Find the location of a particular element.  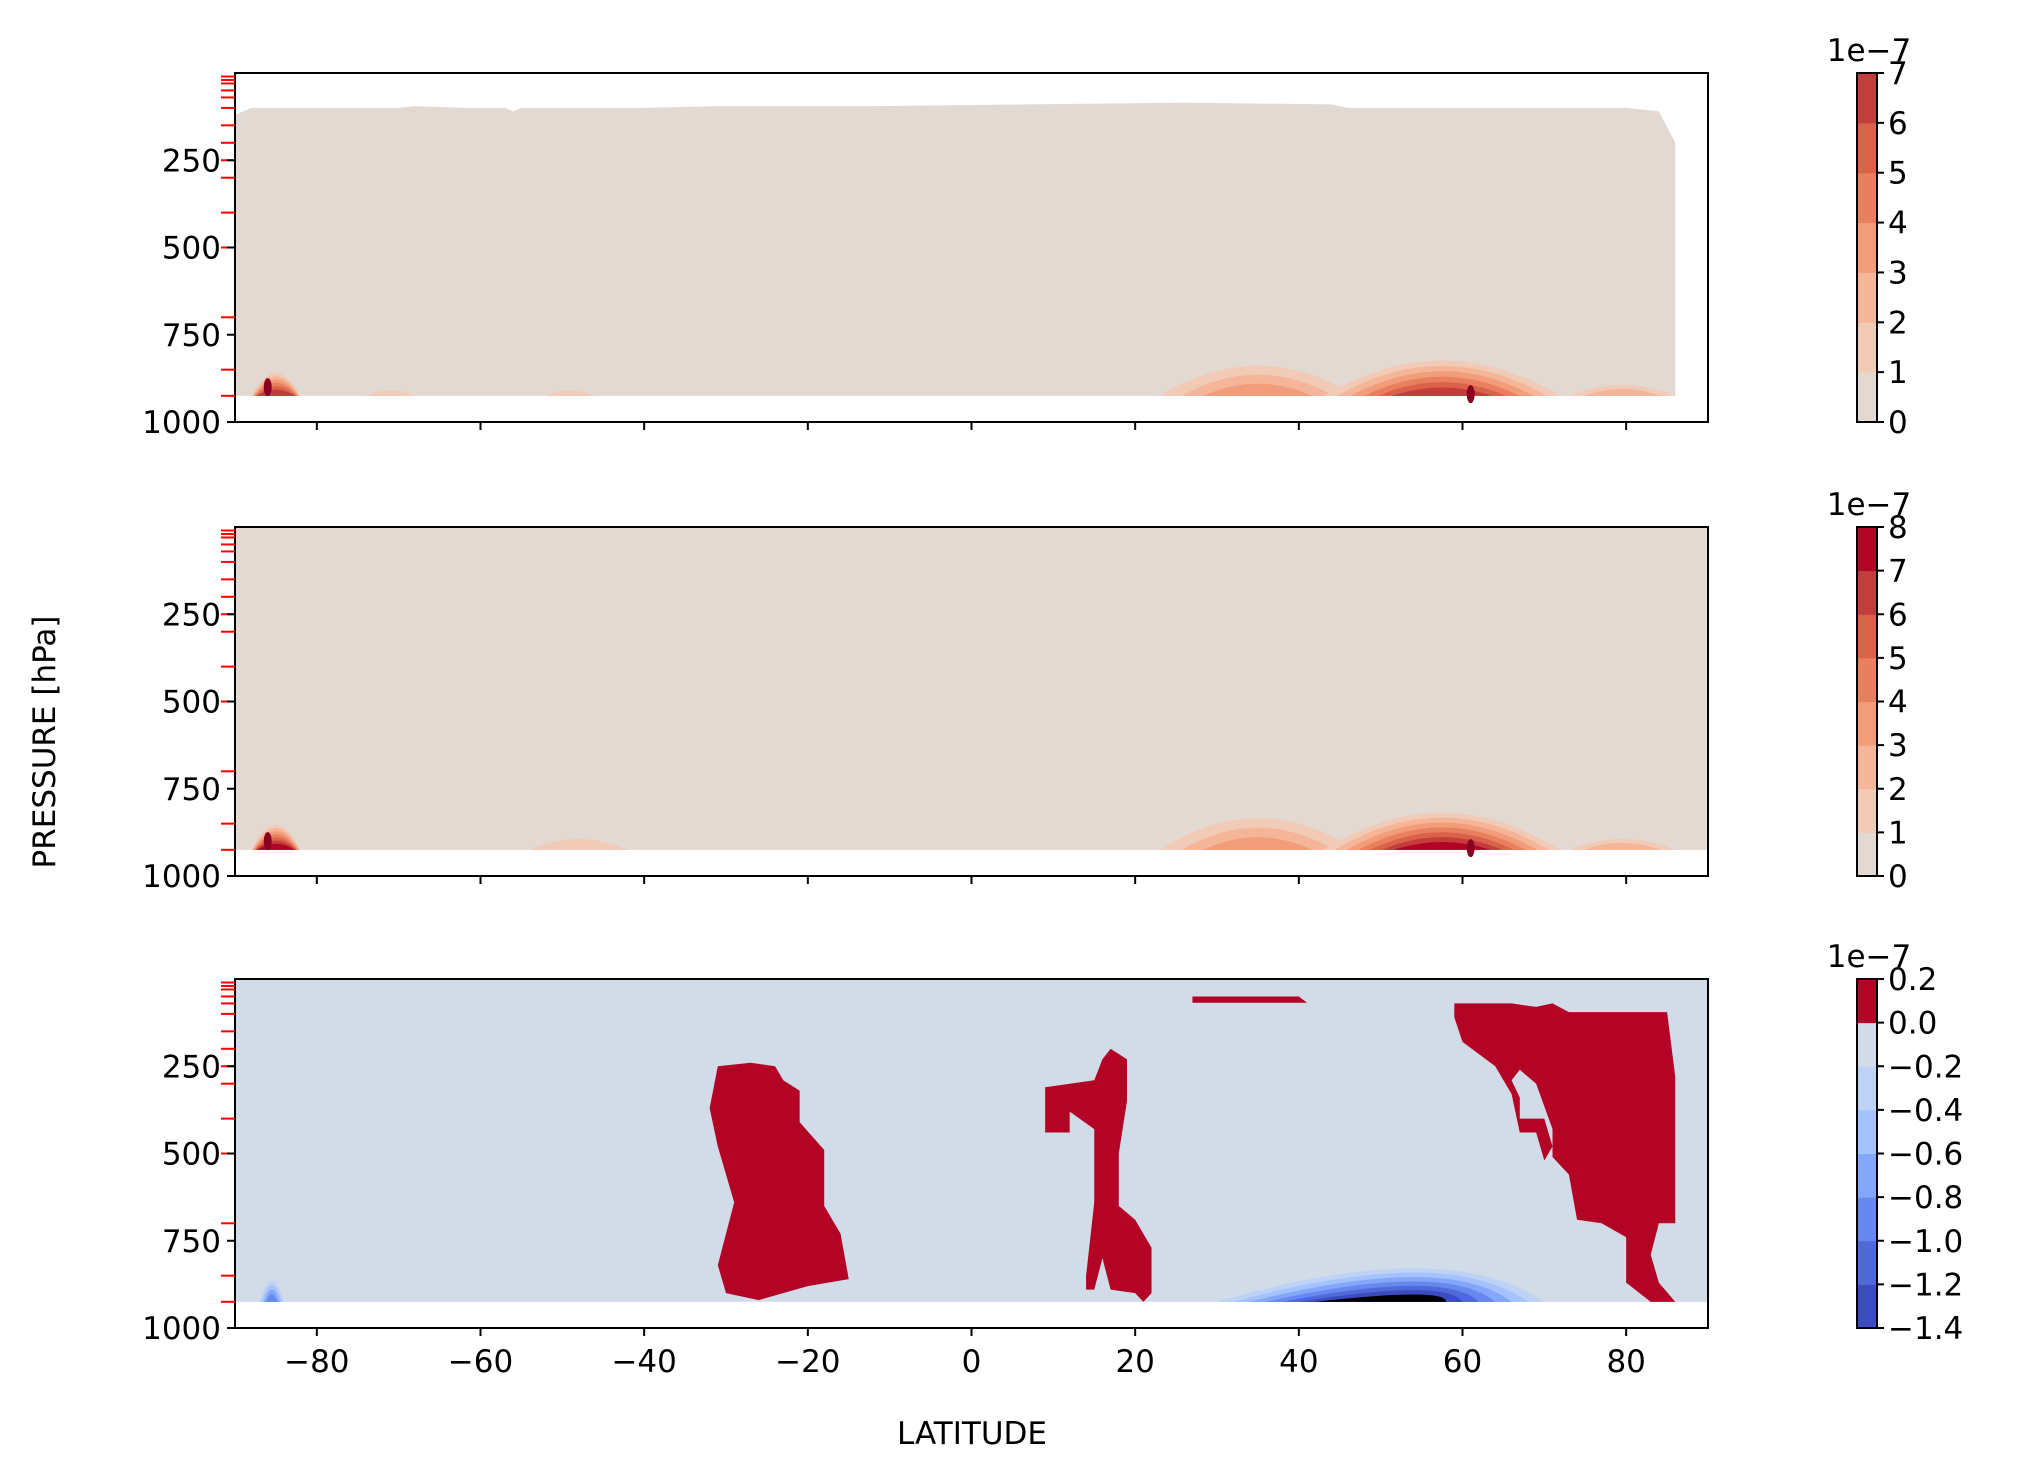

colorbar-tick-label: 0.0 is located at coordinates (1912, 1024).